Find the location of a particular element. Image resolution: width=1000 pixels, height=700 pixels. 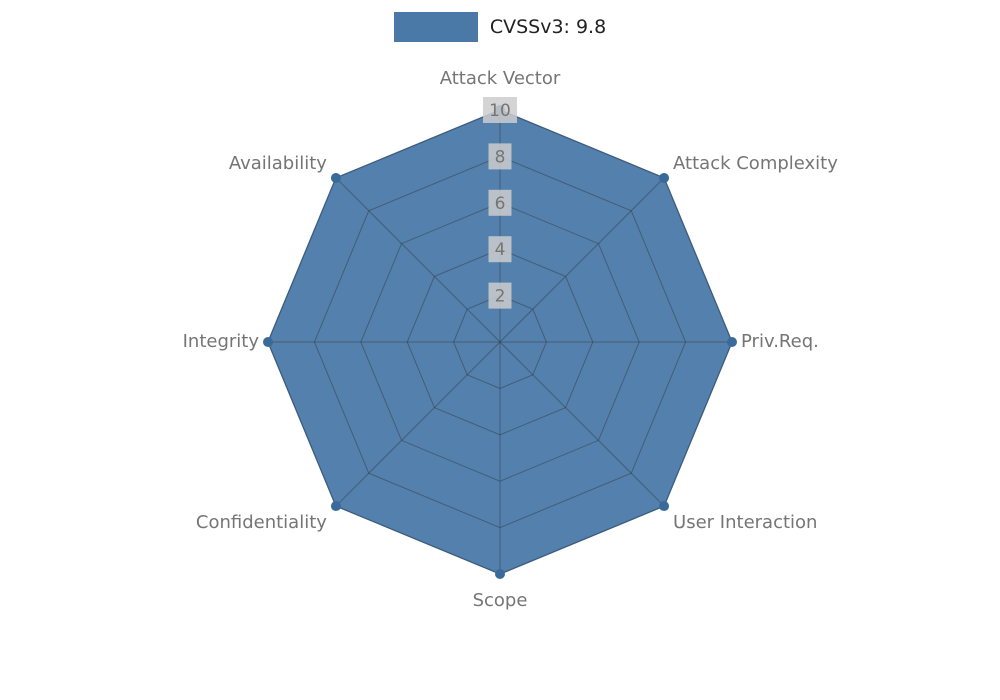

axis-label: User Interaction is located at coordinates (745, 522).